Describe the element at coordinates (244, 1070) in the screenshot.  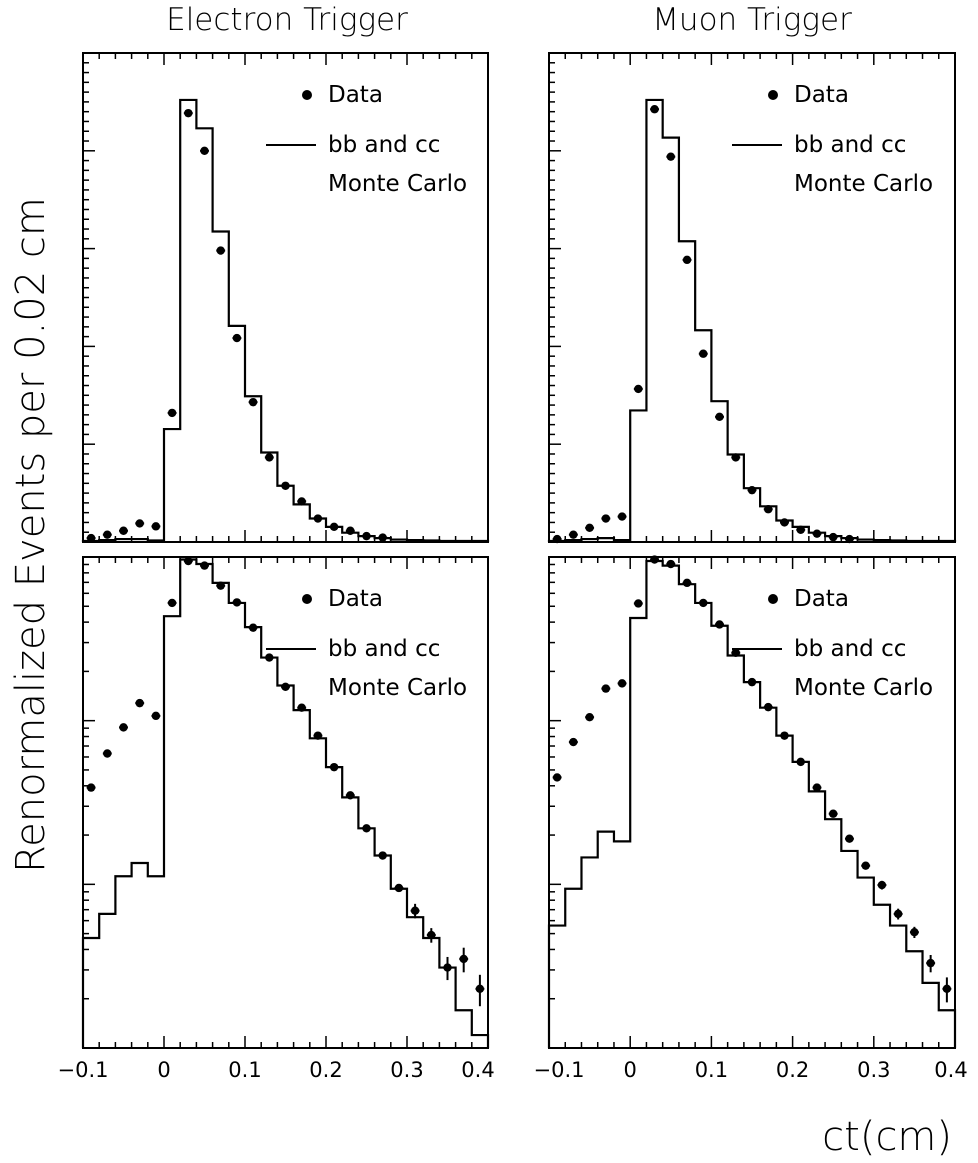
I see `x-tick-label: 0.1` at that location.